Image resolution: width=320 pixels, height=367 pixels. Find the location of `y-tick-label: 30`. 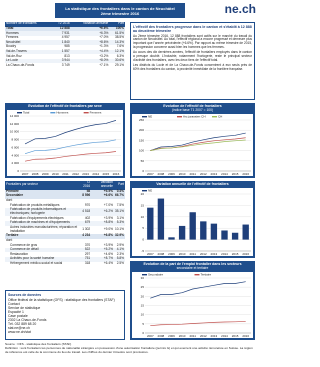

y-tick-label: 30 is located at coordinates (143, 278).